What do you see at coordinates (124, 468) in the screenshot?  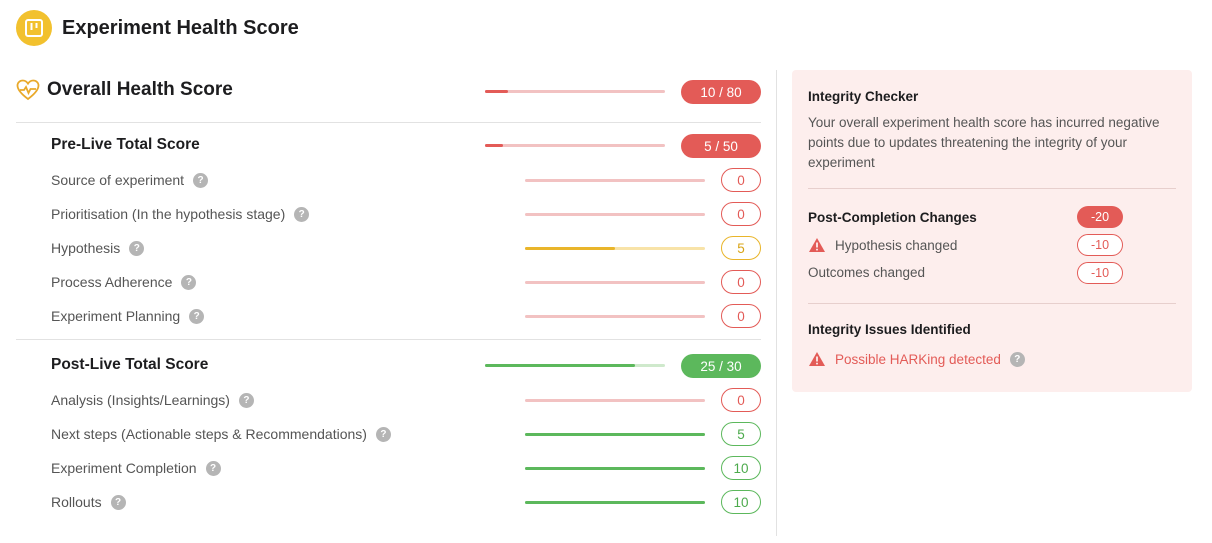 I see `score-item-text: Experiment Completion` at bounding box center [124, 468].